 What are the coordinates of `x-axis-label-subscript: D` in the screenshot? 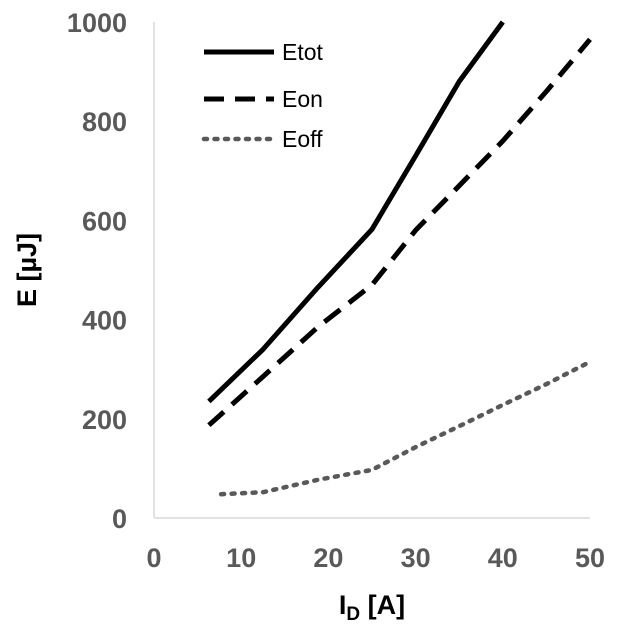 It's located at (353, 614).